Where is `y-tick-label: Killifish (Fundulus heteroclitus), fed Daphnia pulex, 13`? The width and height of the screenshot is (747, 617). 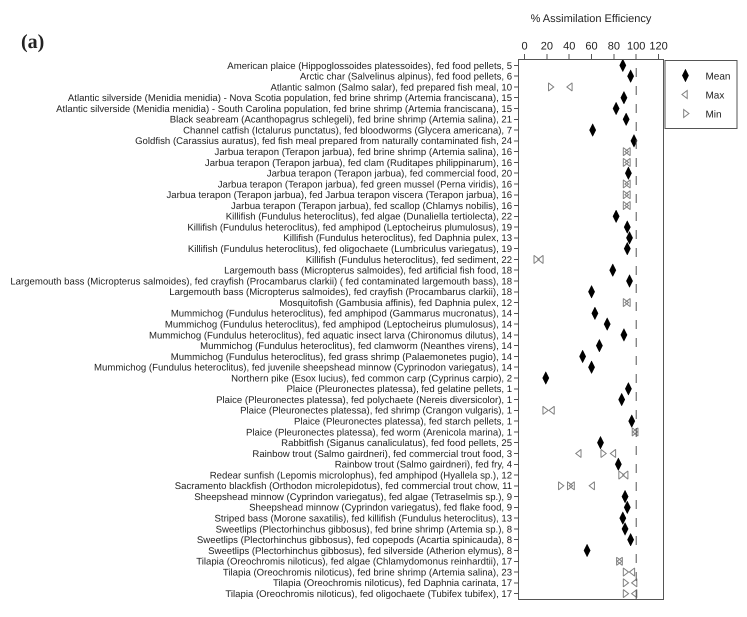 y-tick-label: Killifish (Fundulus heteroclitus), fed Daphnia pulex, 13 is located at coordinates (397, 238).